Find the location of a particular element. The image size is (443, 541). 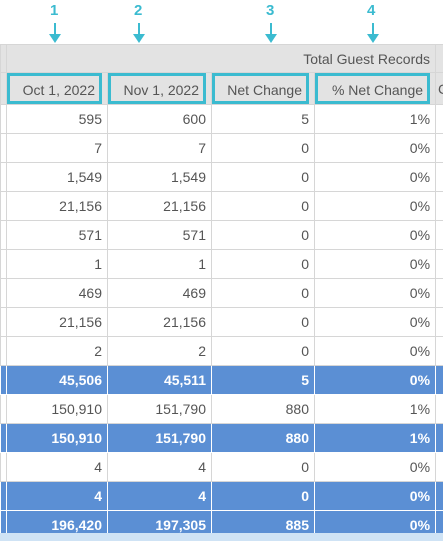

subtotal-row: 150,910 151,790 880 1% is located at coordinates (221, 438).